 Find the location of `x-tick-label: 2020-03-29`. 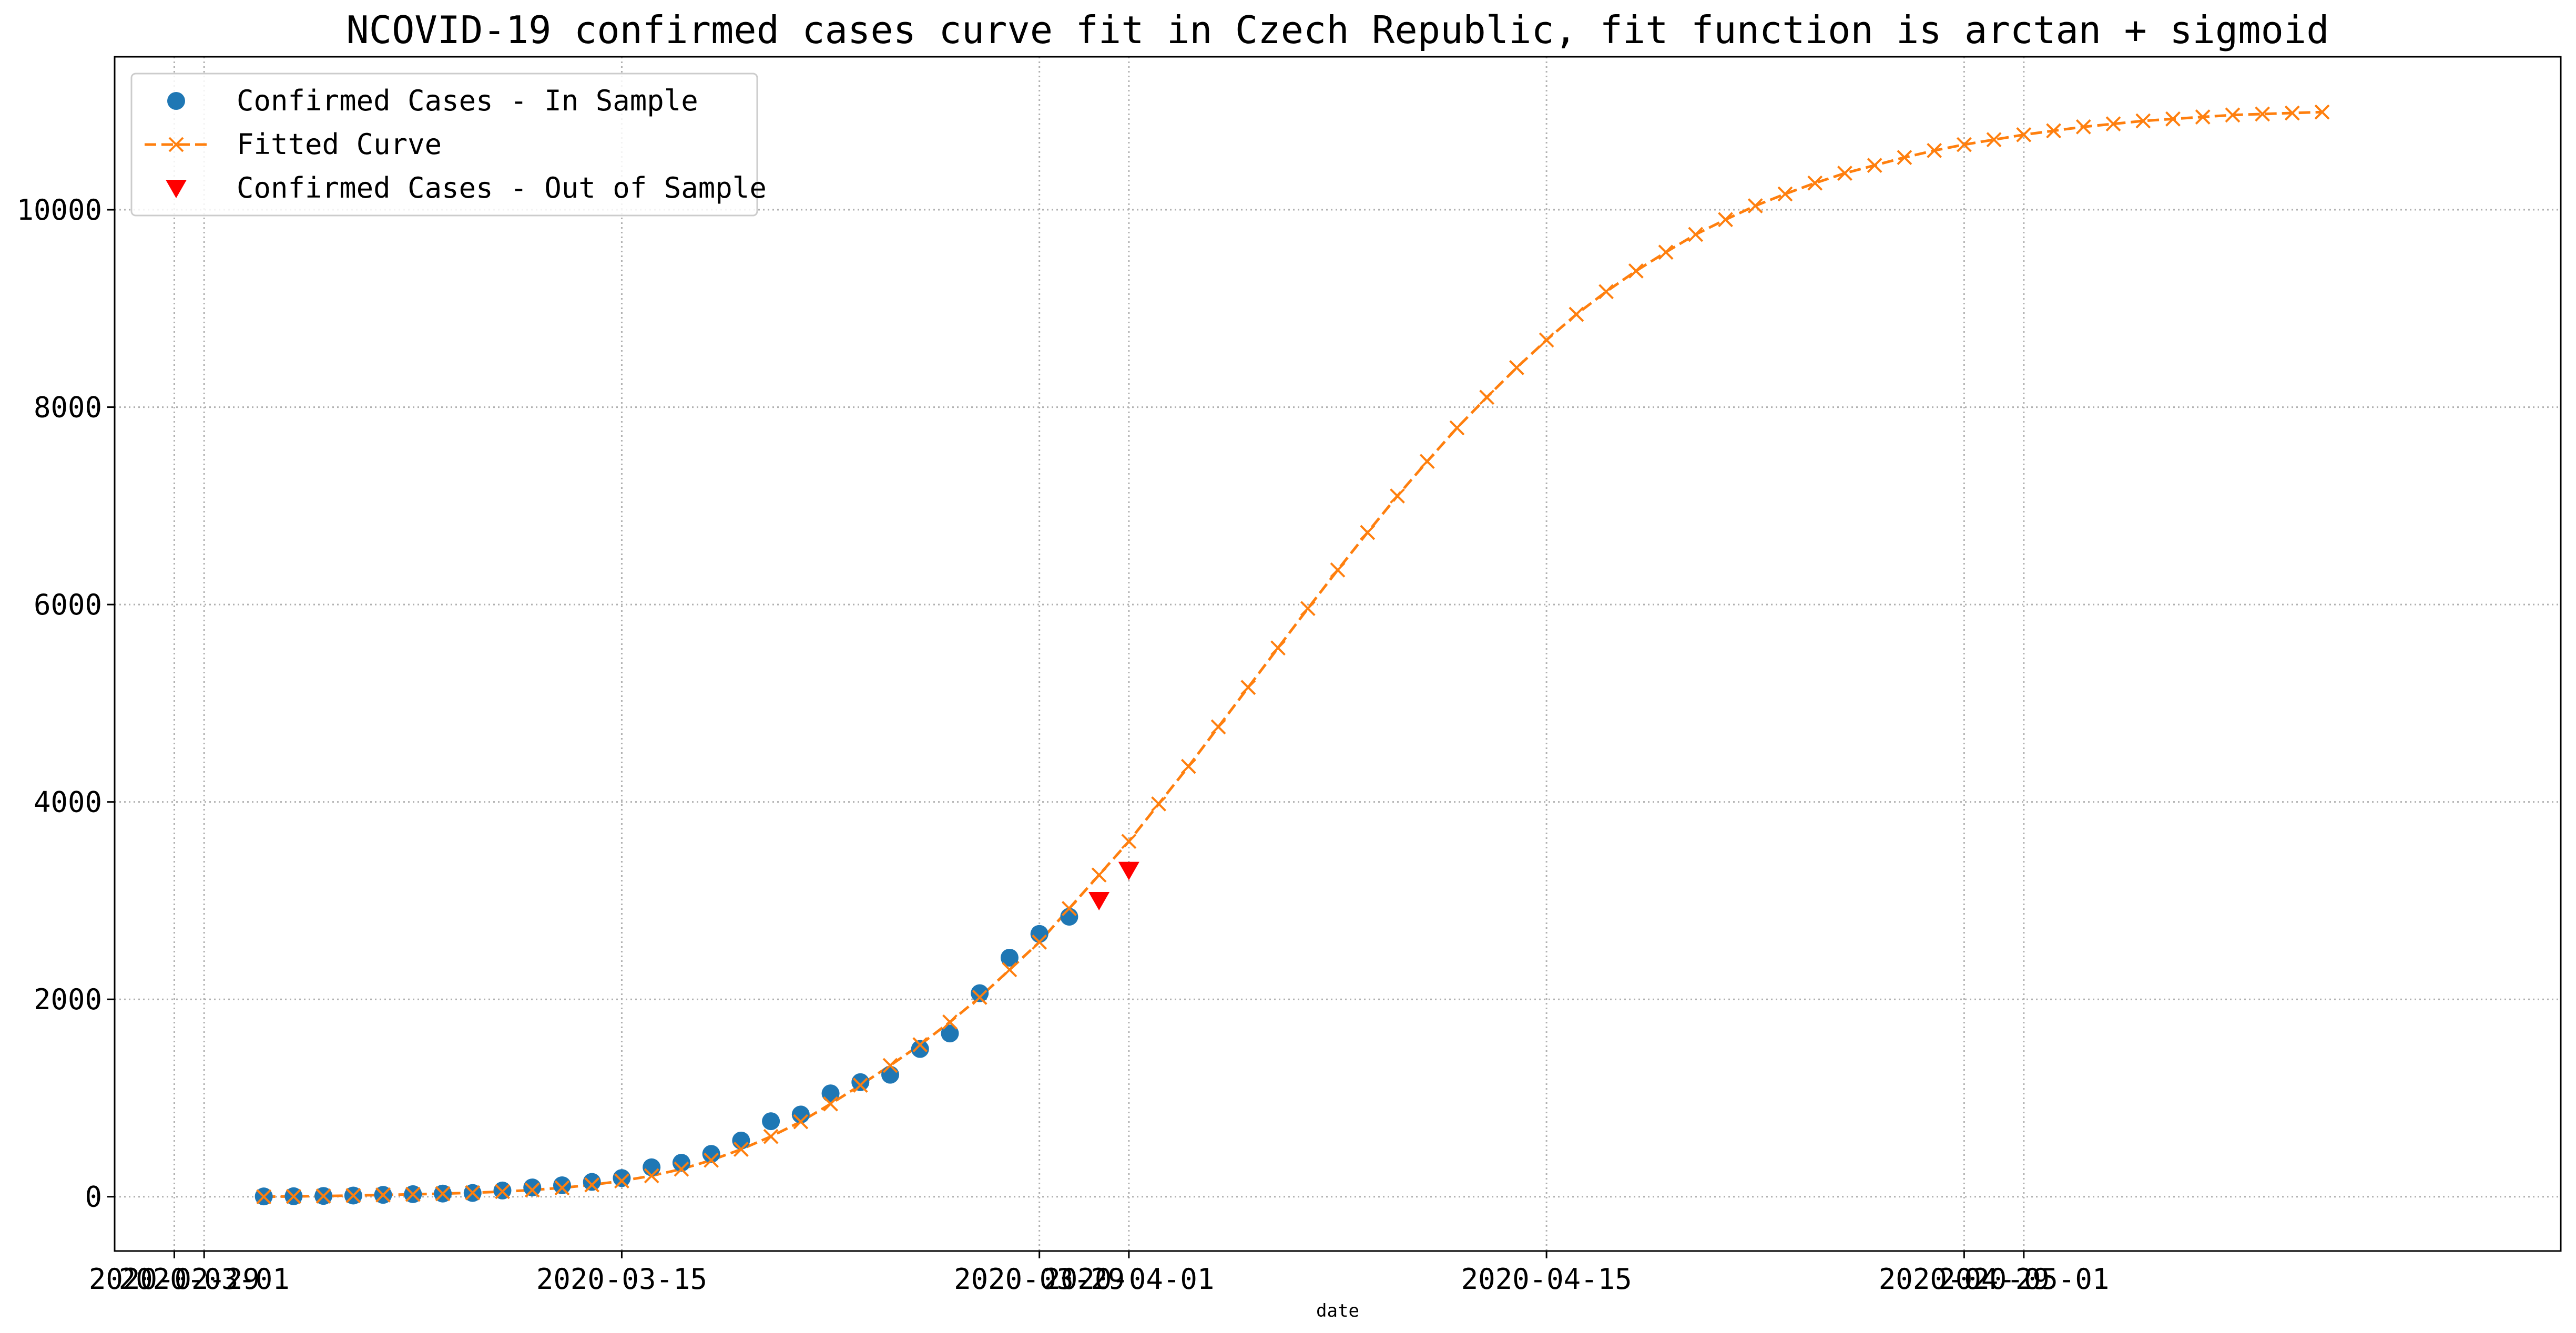

x-tick-label: 2020-03-29 is located at coordinates (1039, 1279).